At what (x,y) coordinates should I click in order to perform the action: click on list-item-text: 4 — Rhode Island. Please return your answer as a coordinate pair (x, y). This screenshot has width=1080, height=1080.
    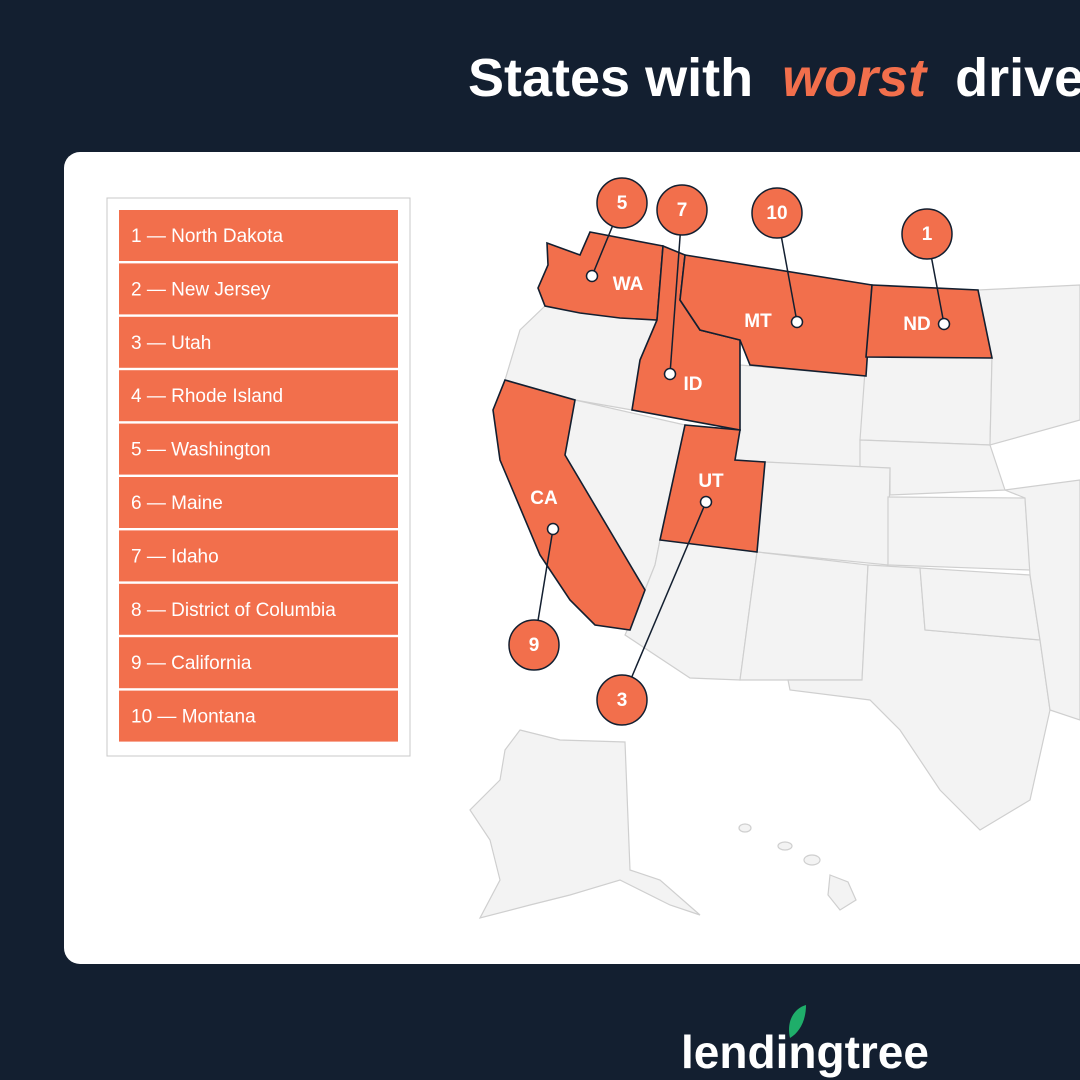
    Looking at the image, I should click on (207, 396).